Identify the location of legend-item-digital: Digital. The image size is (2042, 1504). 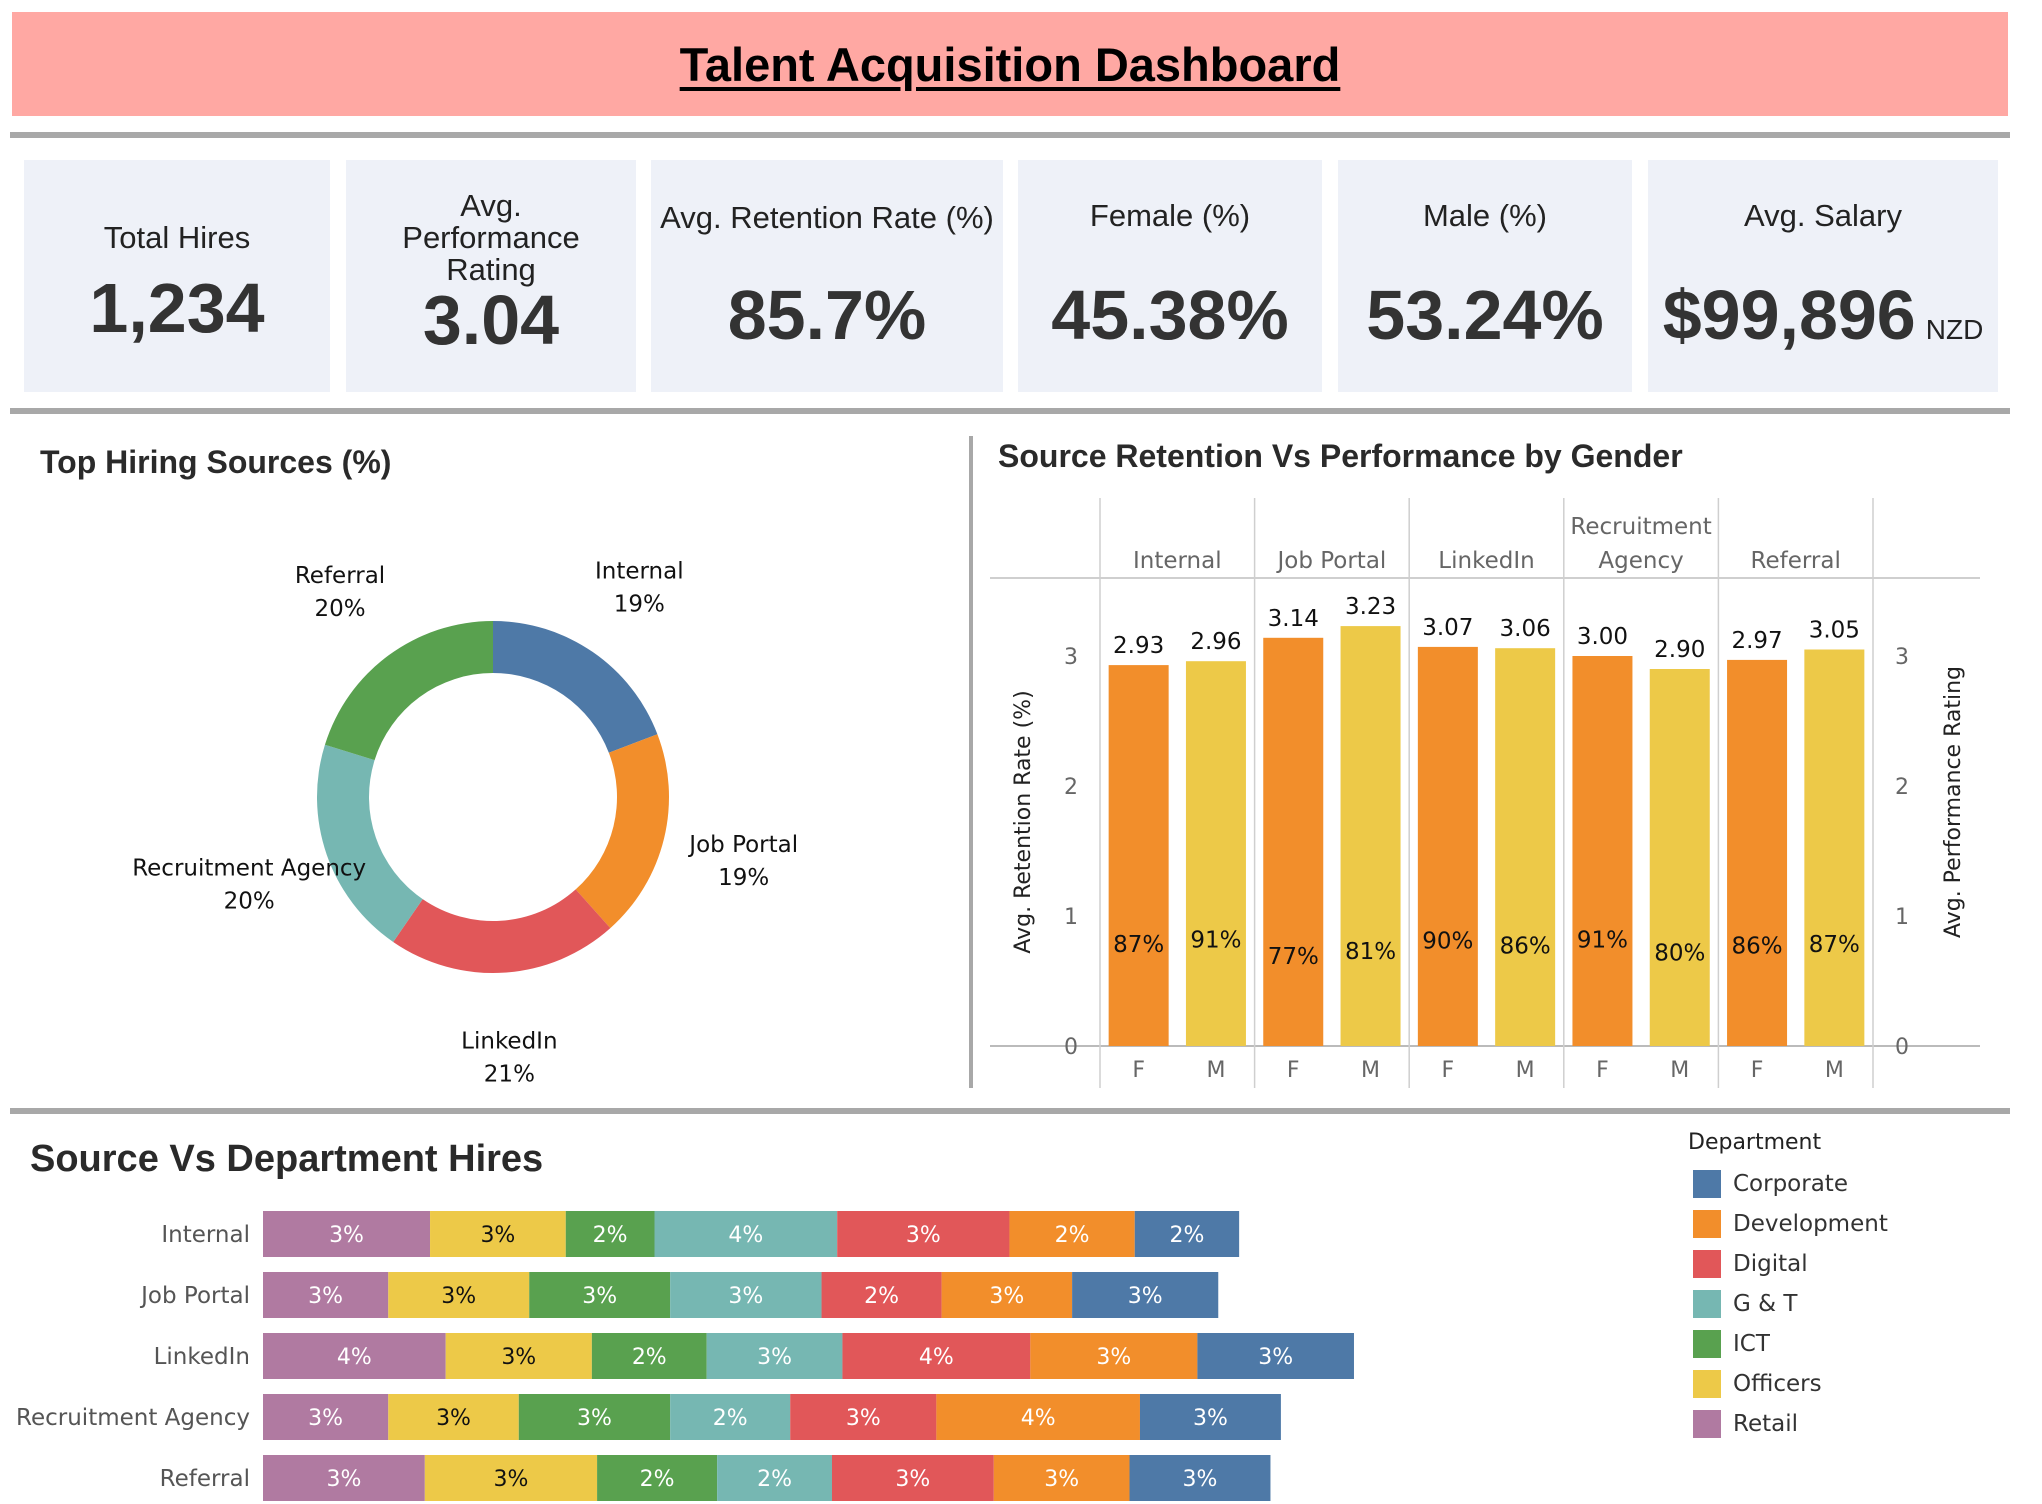
(1750, 1264).